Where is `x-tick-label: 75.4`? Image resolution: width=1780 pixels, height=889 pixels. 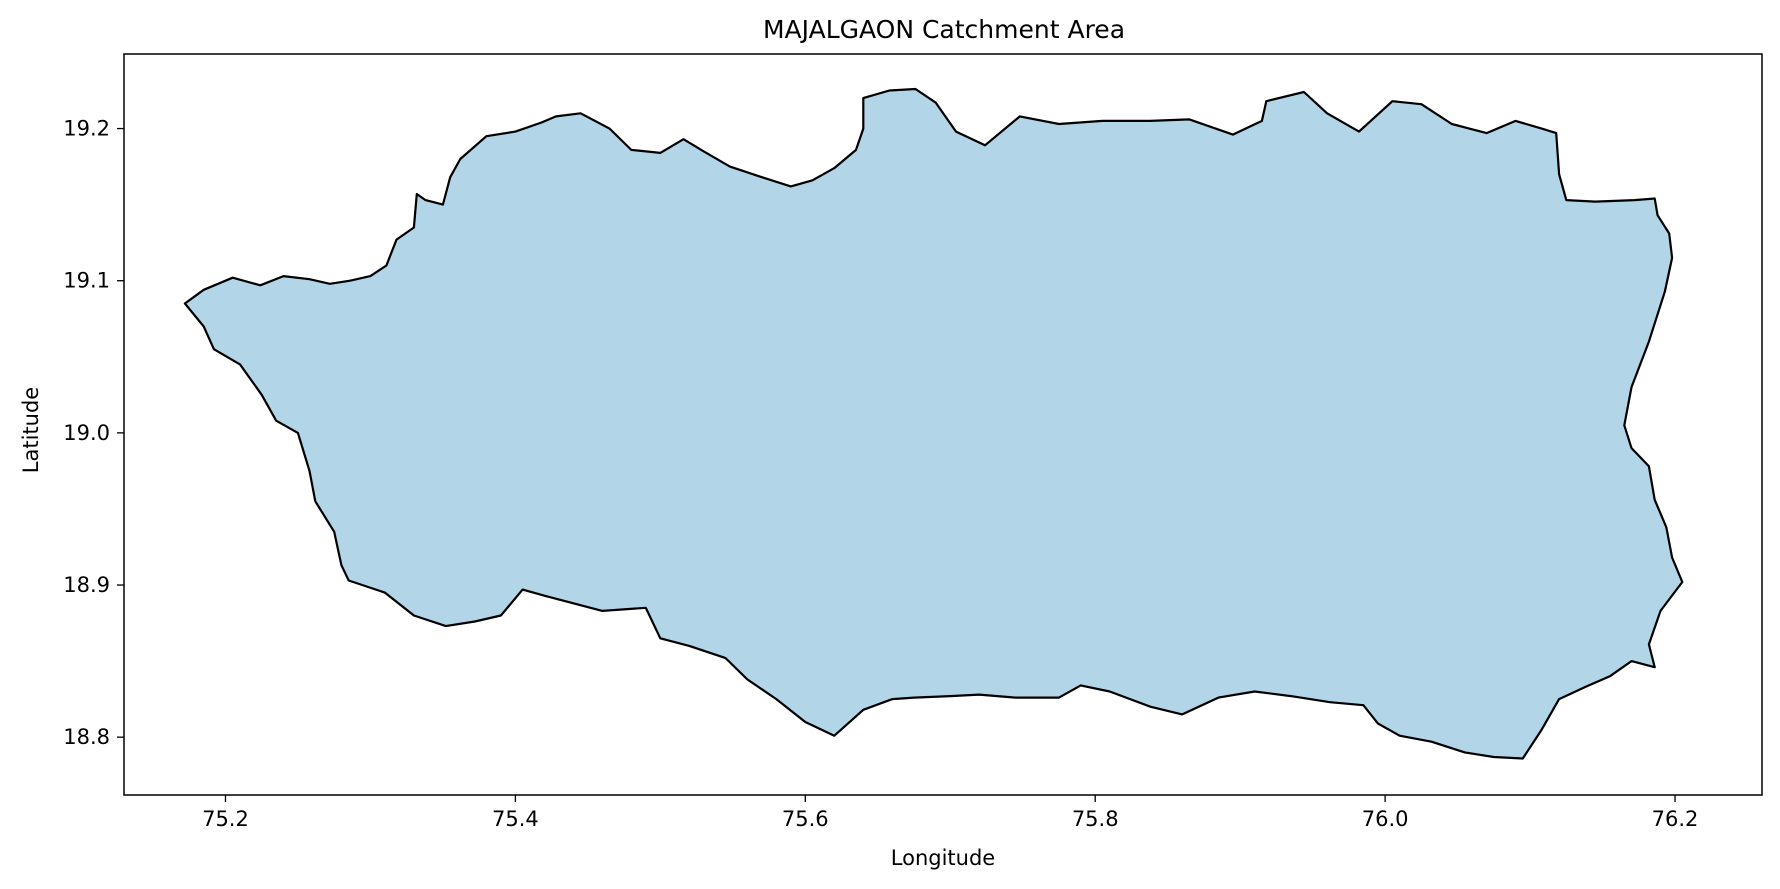 x-tick-label: 75.4 is located at coordinates (515, 819).